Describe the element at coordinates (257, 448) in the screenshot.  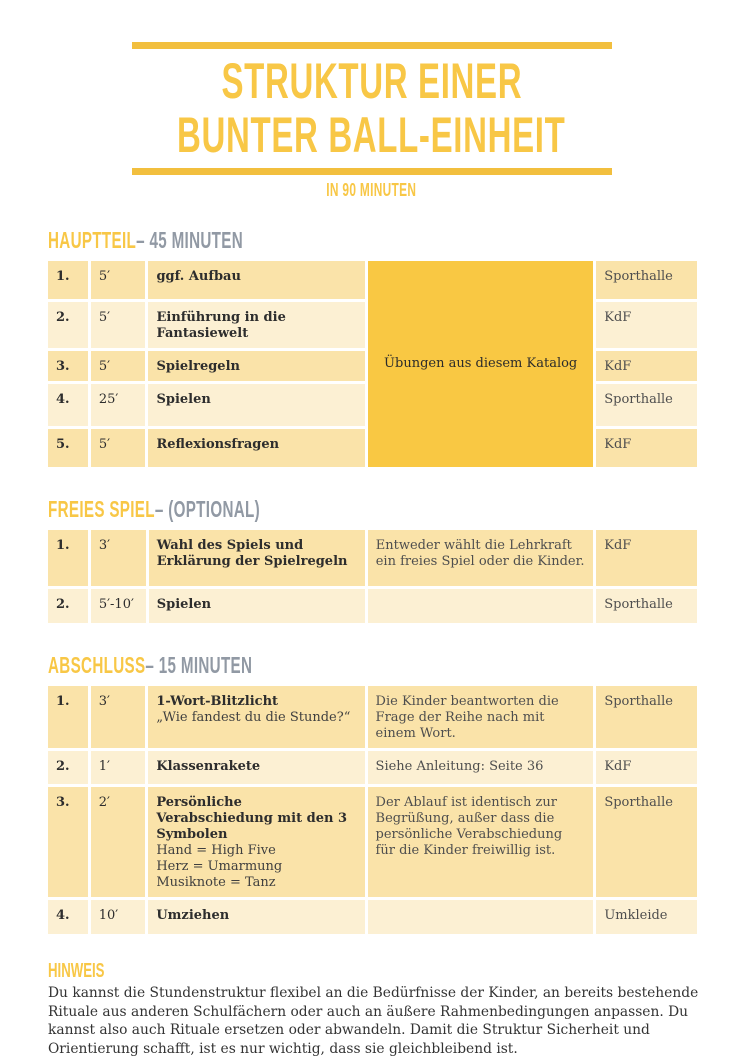
I see `cell-activity: Reflexionsfragen` at that location.